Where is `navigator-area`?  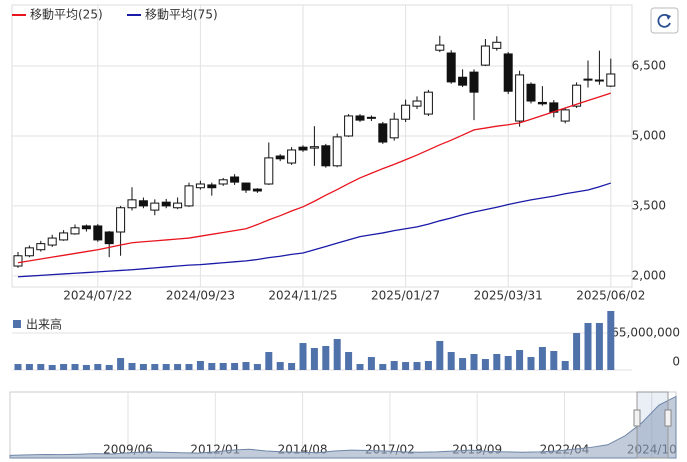
navigator-area is located at coordinates (343, 427).